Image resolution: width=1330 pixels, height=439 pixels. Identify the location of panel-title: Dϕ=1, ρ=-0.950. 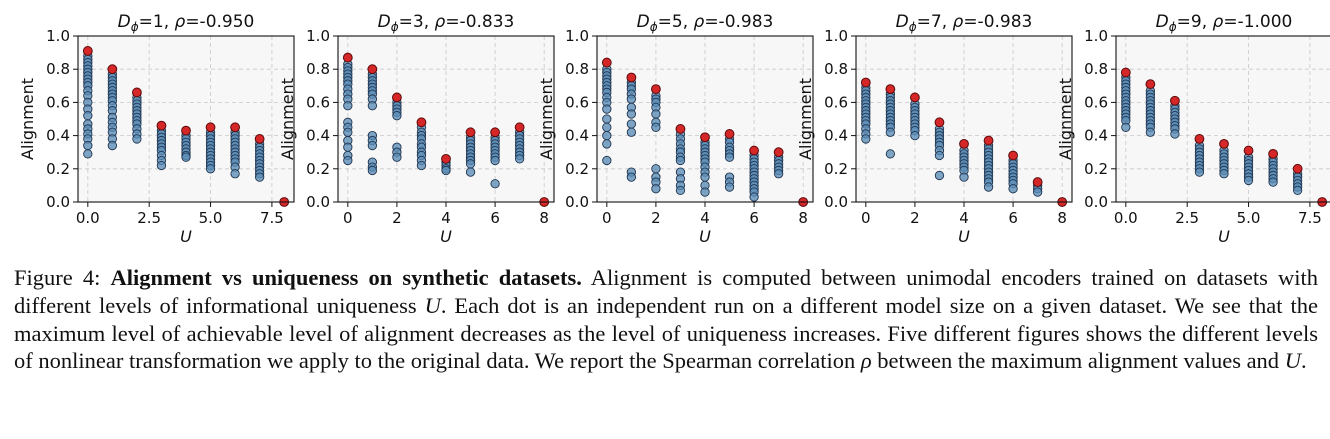
(186, 23).